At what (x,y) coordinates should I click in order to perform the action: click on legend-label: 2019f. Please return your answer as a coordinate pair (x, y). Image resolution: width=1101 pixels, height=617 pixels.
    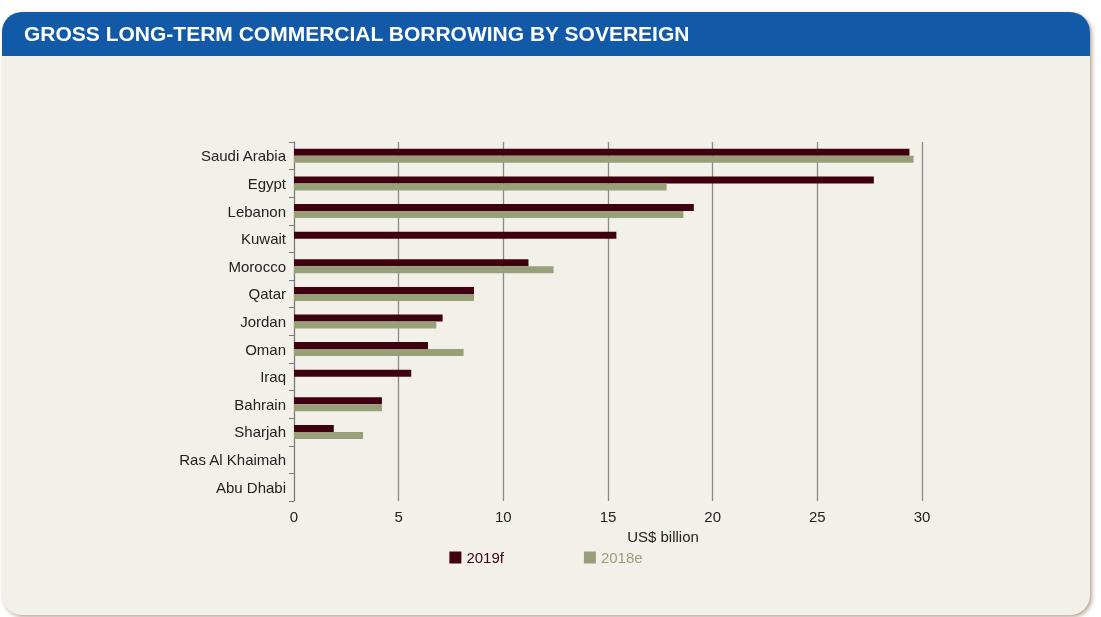
    Looking at the image, I should click on (485, 557).